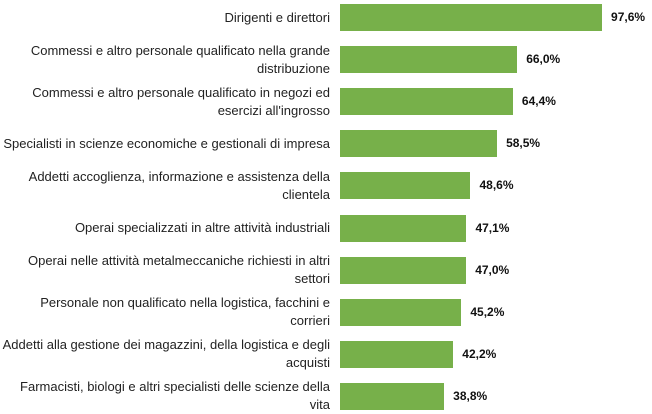 Image resolution: width=652 pixels, height=414 pixels. Describe the element at coordinates (470, 395) in the screenshot. I see `value-label: 38,8%` at that location.